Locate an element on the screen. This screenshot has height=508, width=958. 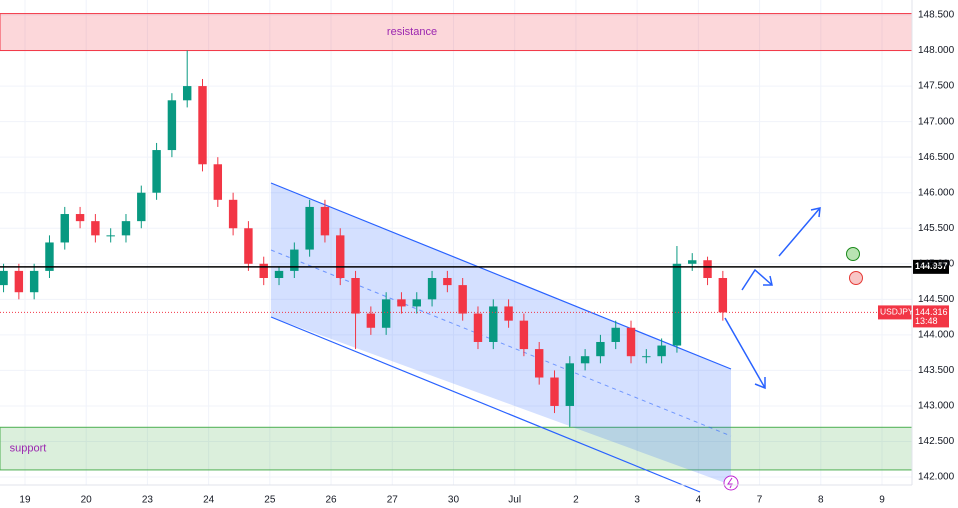
x-tick-label: 2 is located at coordinates (576, 500).